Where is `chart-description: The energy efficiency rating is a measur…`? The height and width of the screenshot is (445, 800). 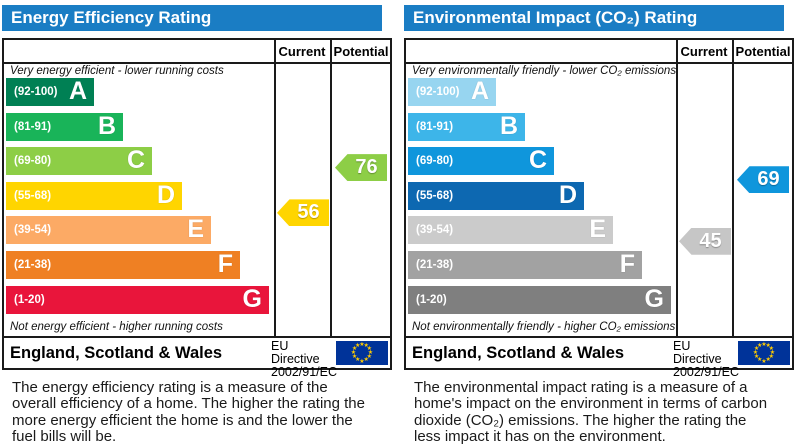
chart-description: The energy efficiency rating is a measur… is located at coordinates (188, 412).